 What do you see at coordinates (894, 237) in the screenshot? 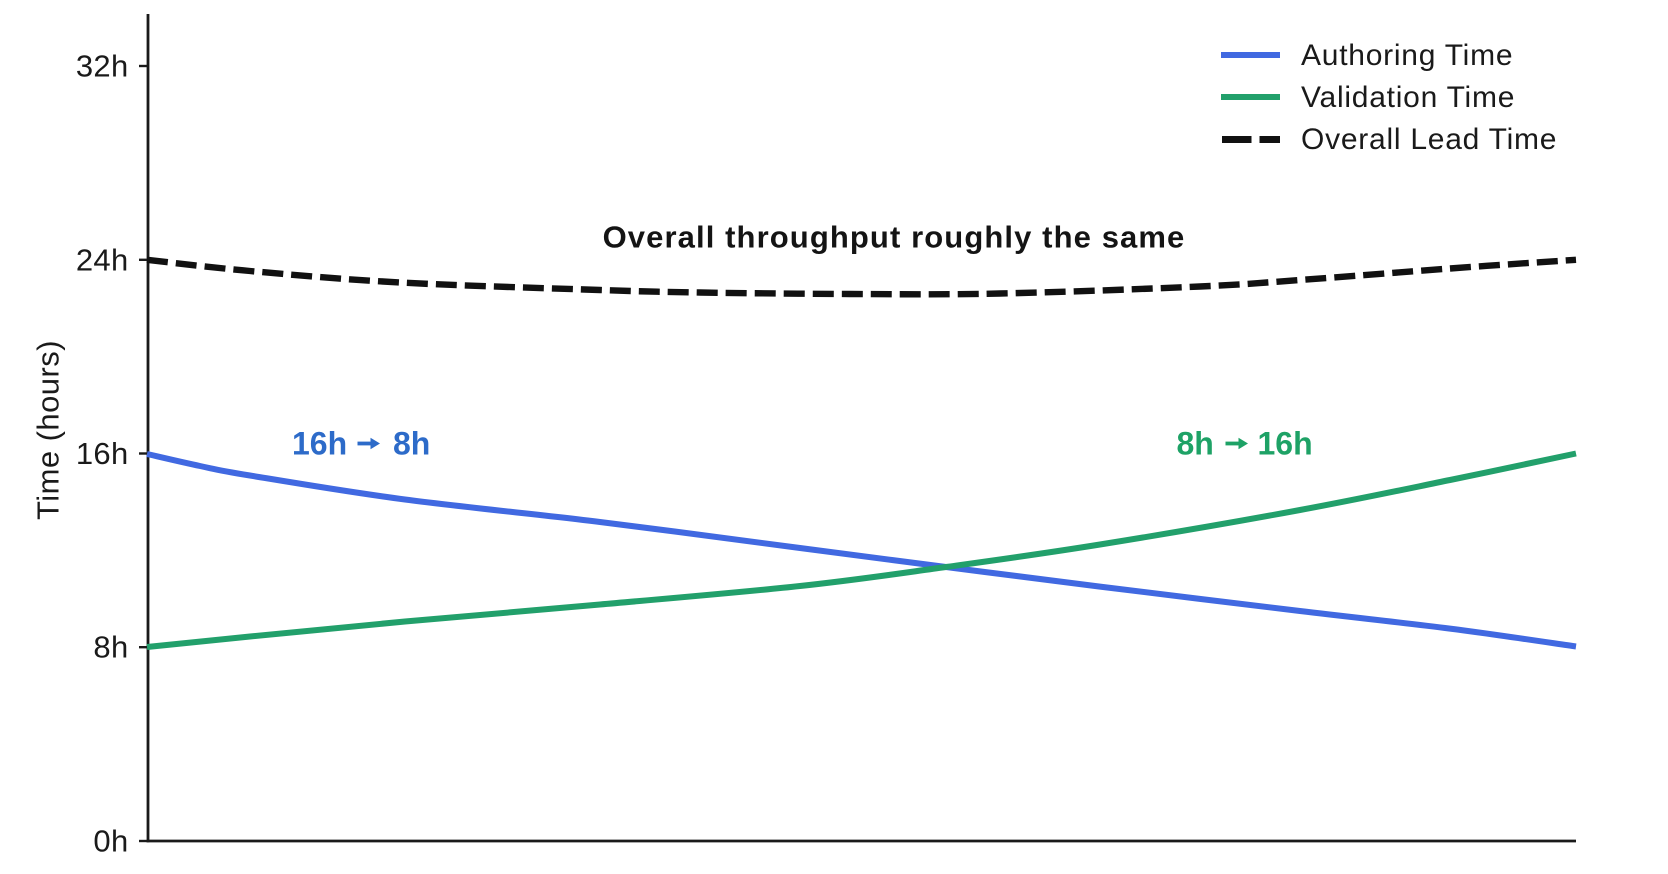
I see `svg-text:Overall throughput roughly the: Overall throughput roughly the same` at bounding box center [894, 237].